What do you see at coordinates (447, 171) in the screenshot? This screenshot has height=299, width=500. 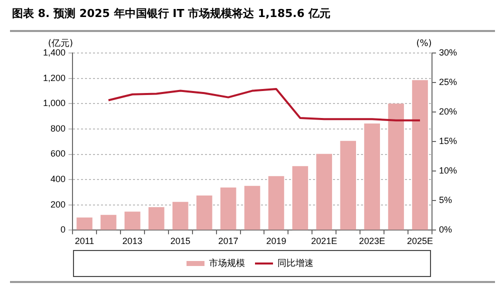 I see `y2-tick-label: 10%` at bounding box center [447, 171].